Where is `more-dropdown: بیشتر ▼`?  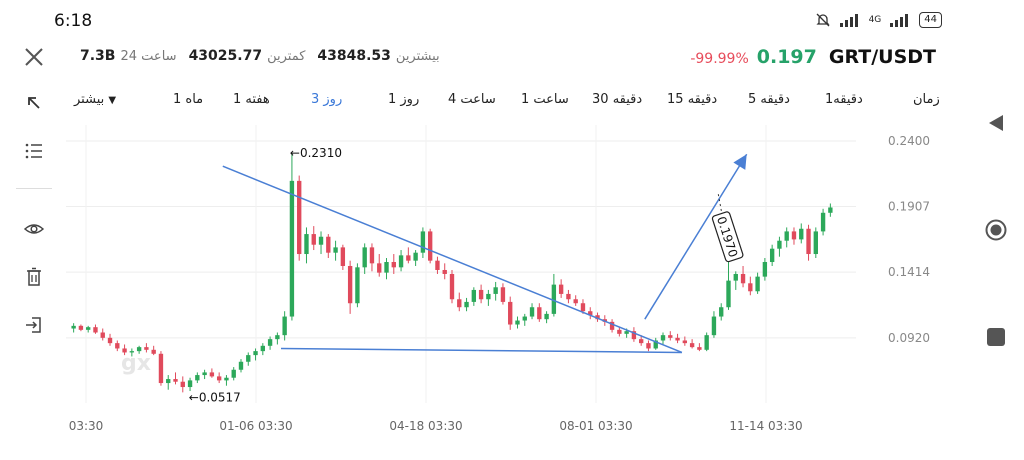
more-dropdown: بیشتر ▼ is located at coordinates (95, 99).